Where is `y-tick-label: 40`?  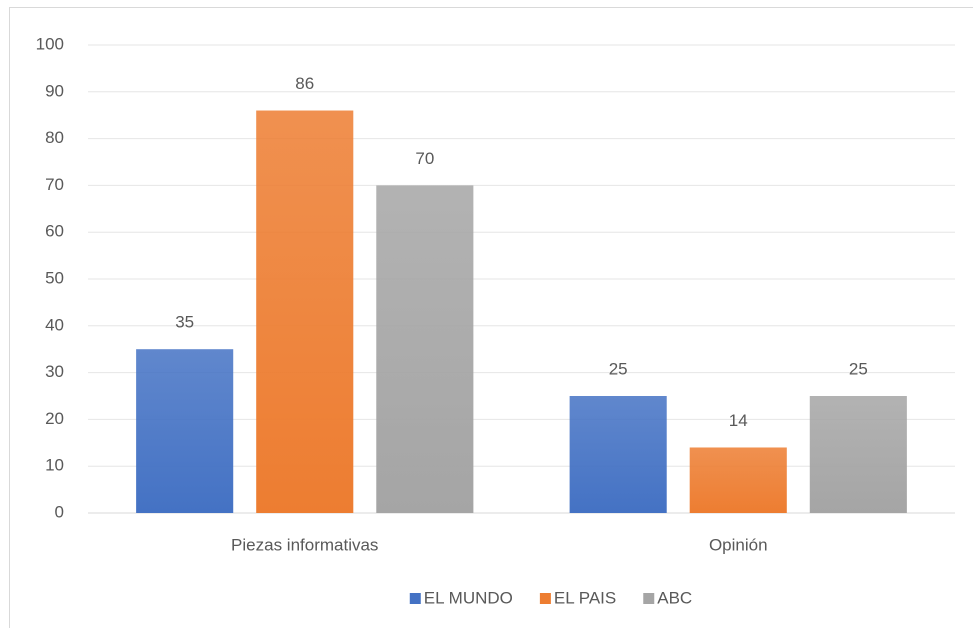
y-tick-label: 40 is located at coordinates (54, 324).